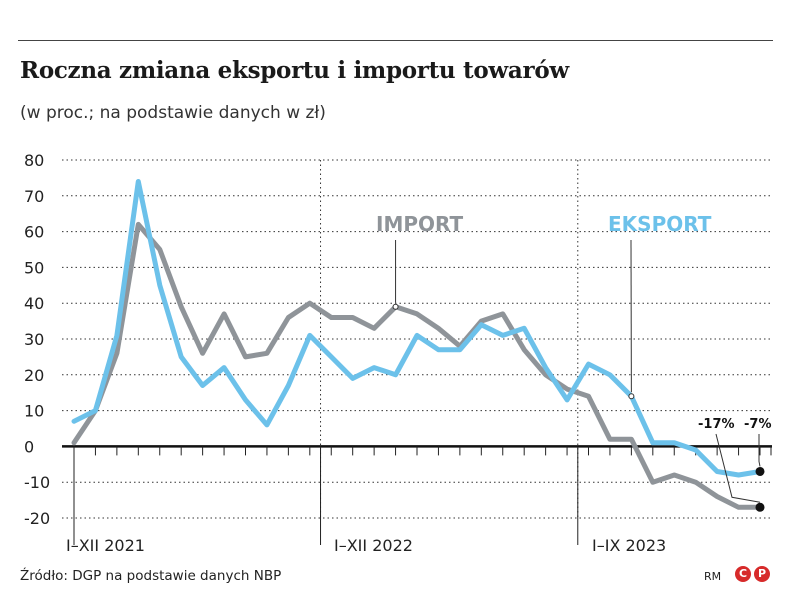  I want to click on end-value-label: -17%, so click(716, 424).